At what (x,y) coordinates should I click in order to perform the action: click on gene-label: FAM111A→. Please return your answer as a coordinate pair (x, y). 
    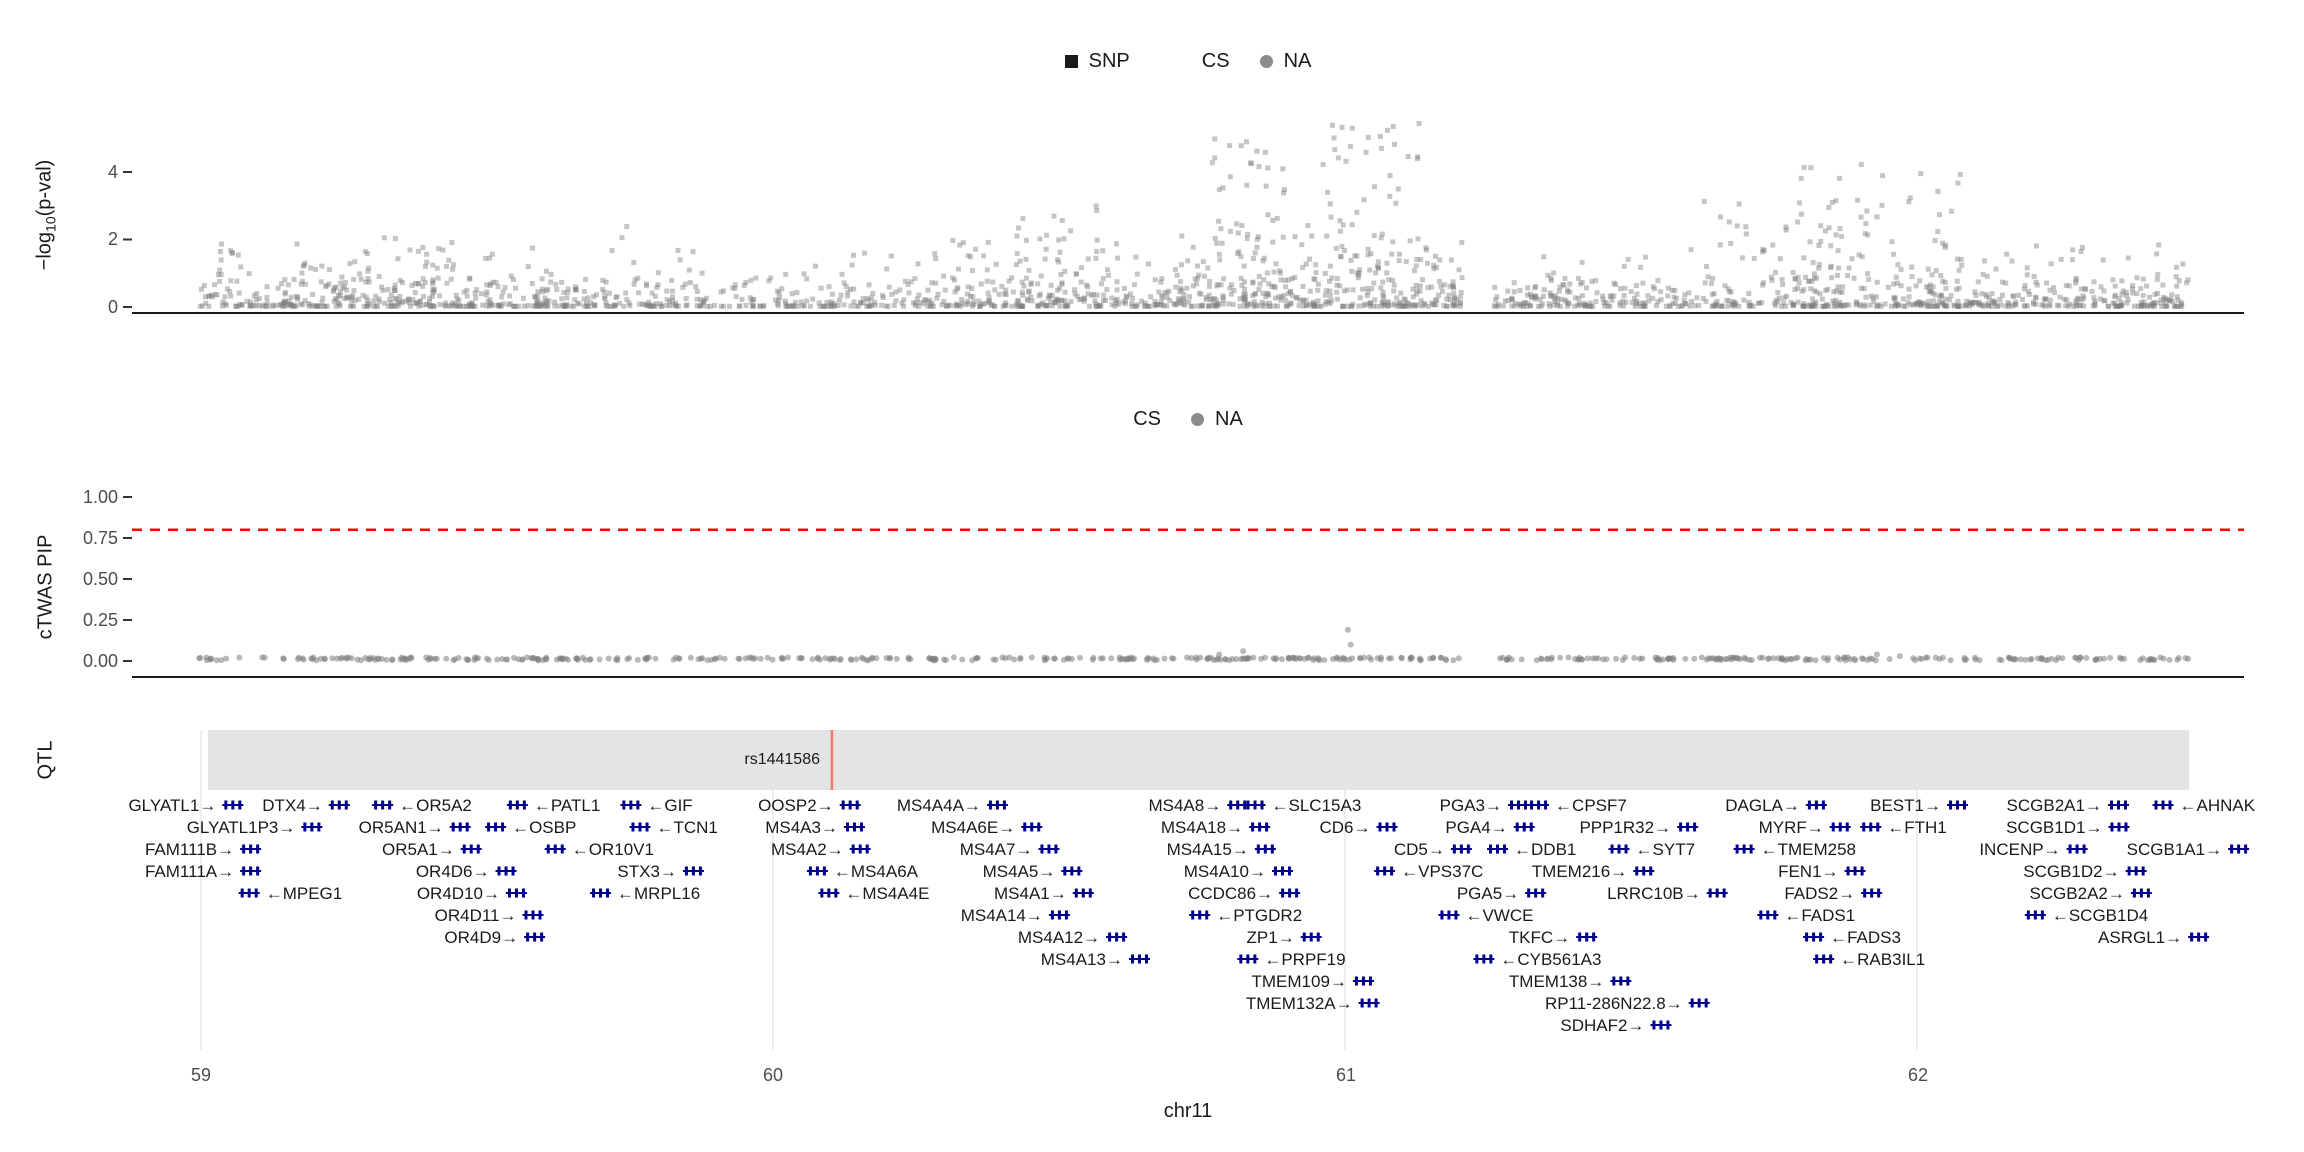
    Looking at the image, I should click on (189, 871).